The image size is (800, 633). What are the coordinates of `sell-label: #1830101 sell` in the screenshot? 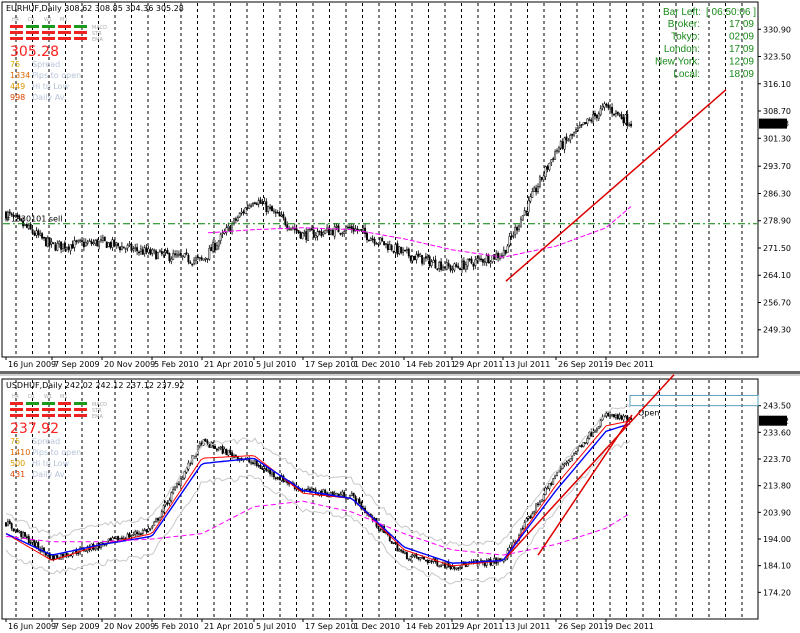 It's located at (33, 219).